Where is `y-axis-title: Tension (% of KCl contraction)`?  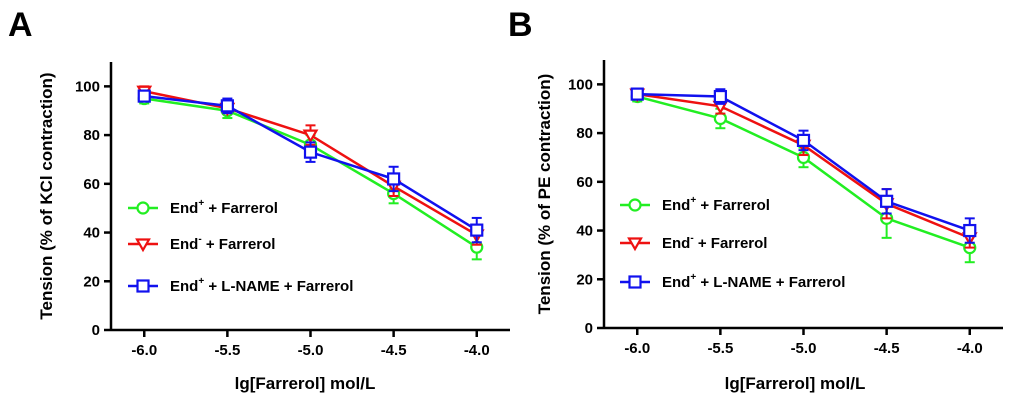
y-axis-title: Tension (% of KCl contraction) is located at coordinates (46, 195).